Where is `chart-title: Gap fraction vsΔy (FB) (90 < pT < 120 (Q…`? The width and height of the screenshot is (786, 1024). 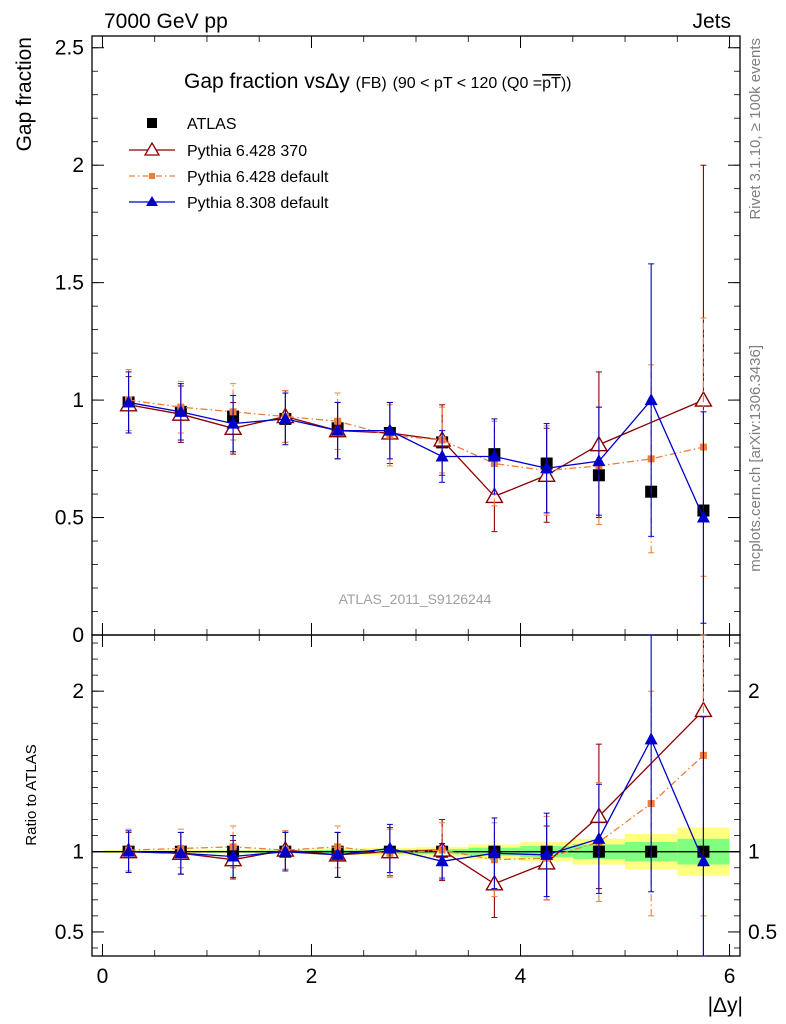 chart-title: Gap fraction vsΔy (FB) (90 < pT < 120 (Q… is located at coordinates (377, 81).